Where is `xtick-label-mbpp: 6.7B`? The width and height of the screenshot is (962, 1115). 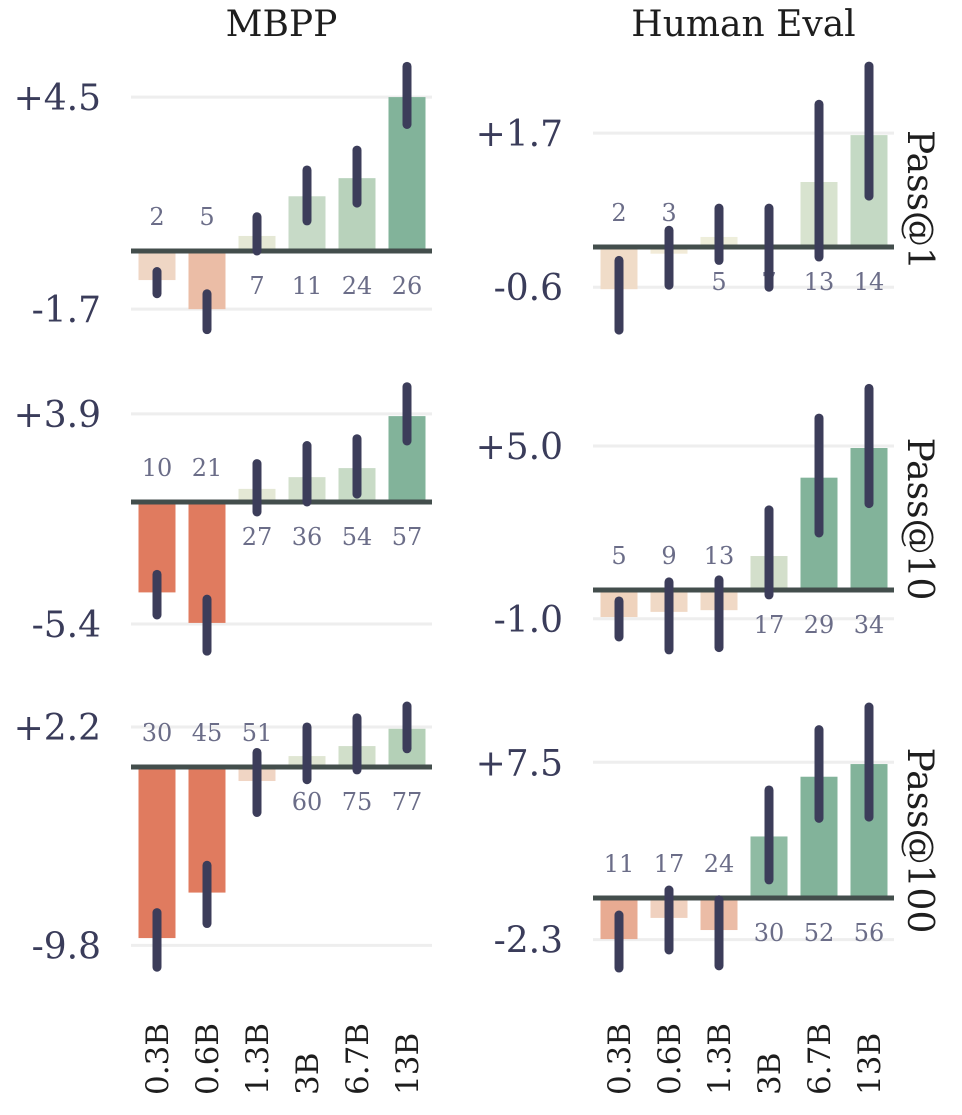 xtick-label-mbpp: 6.7B is located at coordinates (358, 1059).